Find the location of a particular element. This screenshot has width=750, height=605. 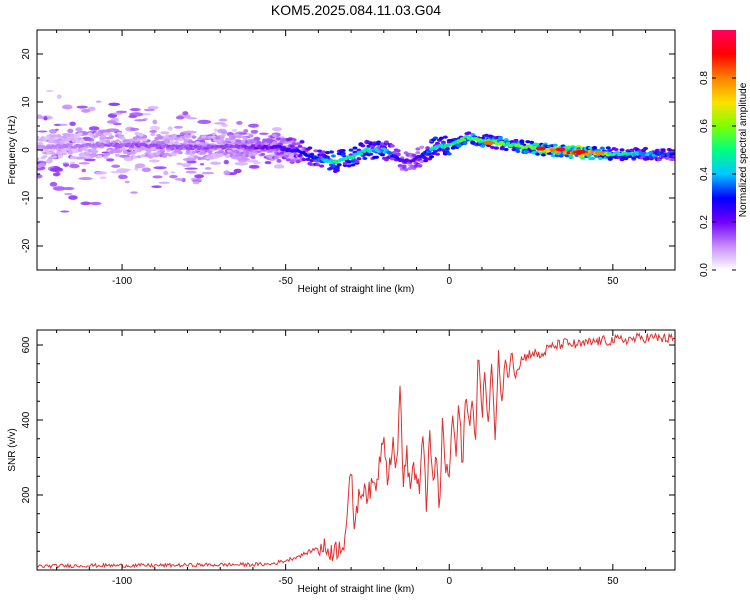

spectrogram-x-tick-label: 50 is located at coordinates (613, 281).